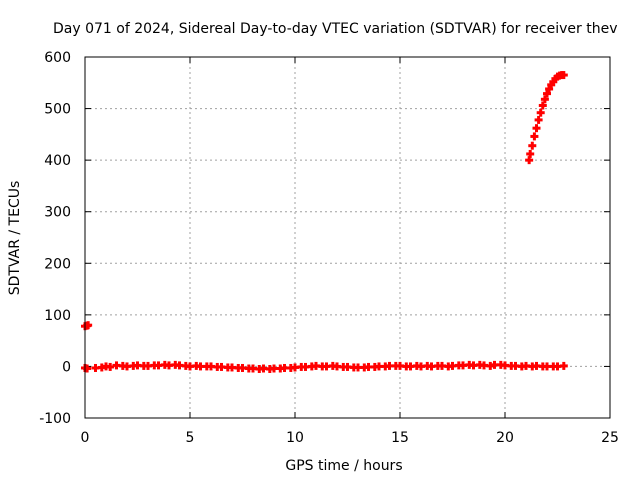 Image resolution: width=640 pixels, height=480 pixels. What do you see at coordinates (350, 438) in the screenshot?
I see `x-tick-labels: 0 5 10 15 20 25` at bounding box center [350, 438].